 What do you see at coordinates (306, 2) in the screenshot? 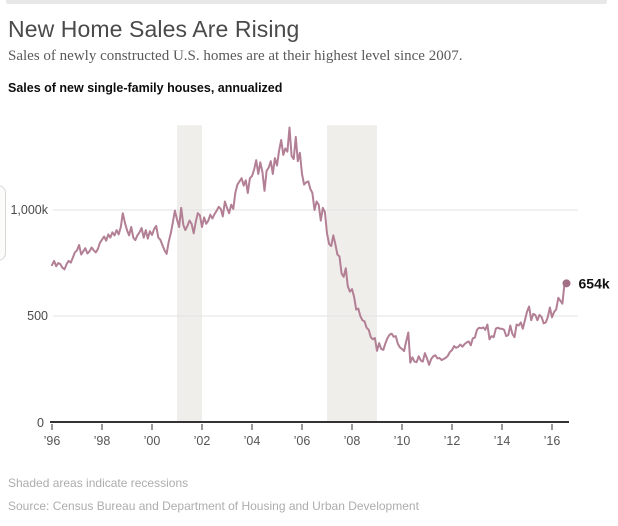
I see `top-divider` at bounding box center [306, 2].